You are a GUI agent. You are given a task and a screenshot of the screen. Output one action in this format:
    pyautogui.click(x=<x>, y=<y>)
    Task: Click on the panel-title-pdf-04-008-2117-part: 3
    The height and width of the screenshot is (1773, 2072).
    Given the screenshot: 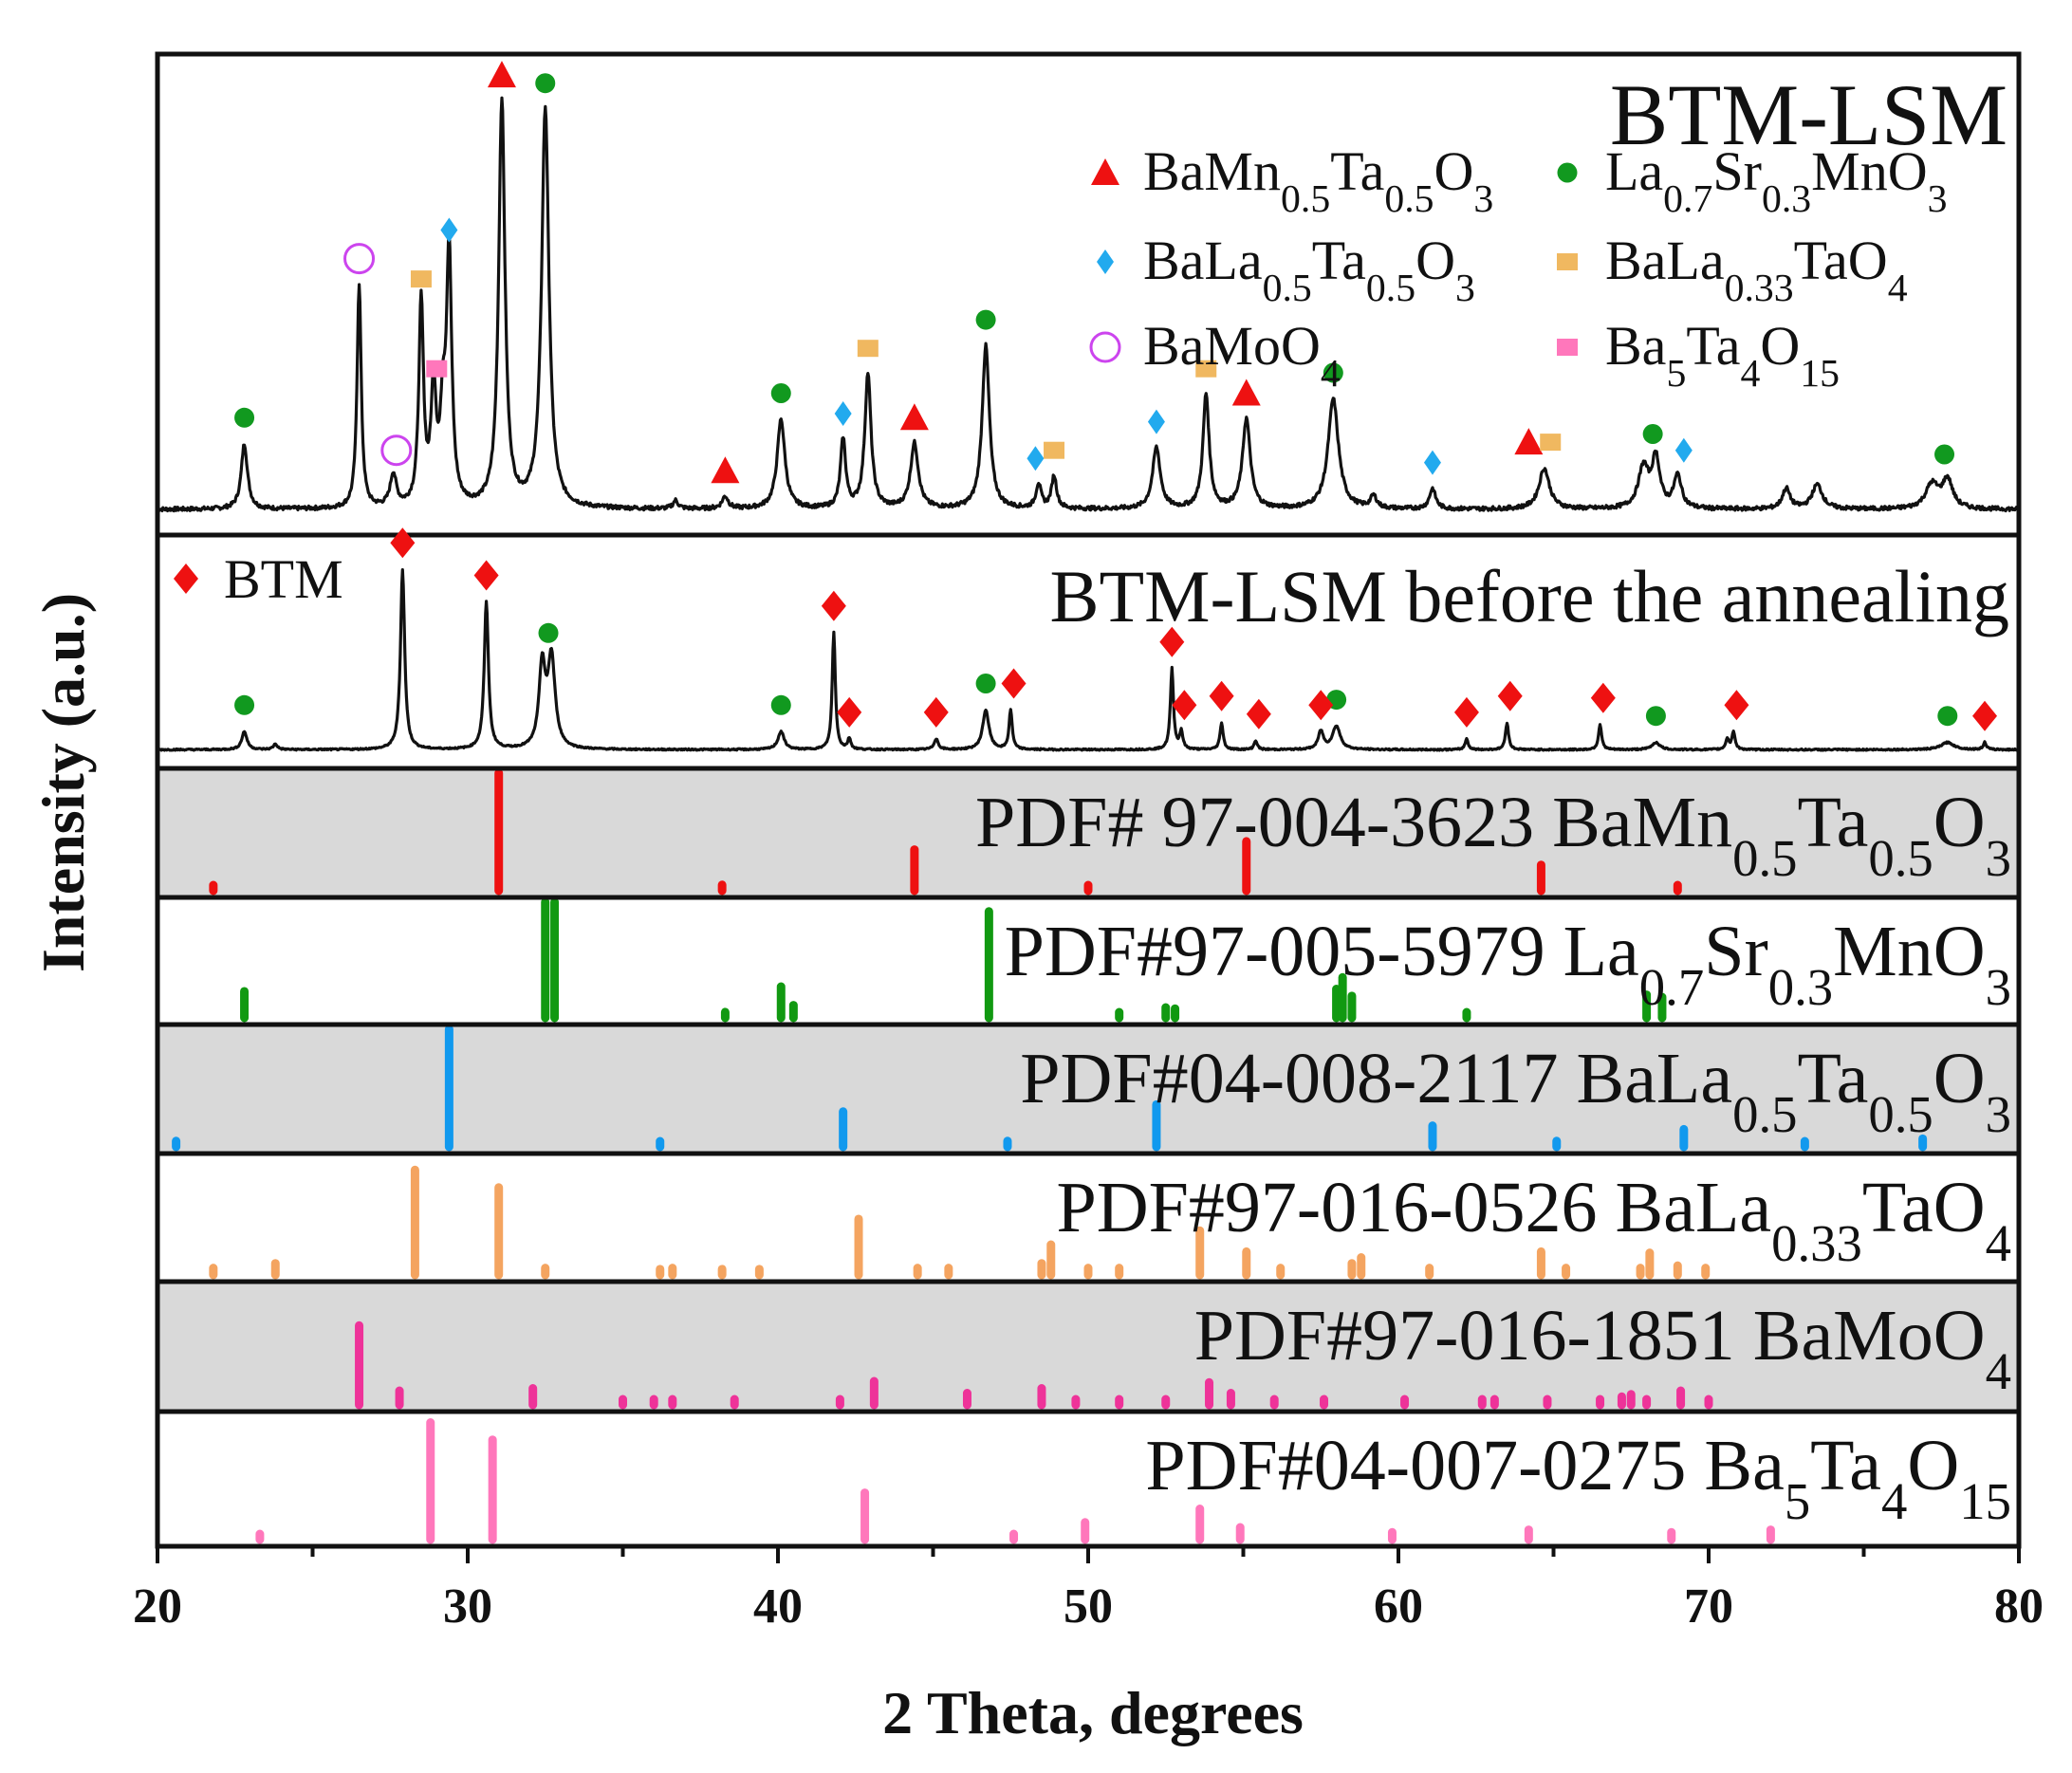 What is the action you would take?
    pyautogui.click(x=1998, y=1114)
    